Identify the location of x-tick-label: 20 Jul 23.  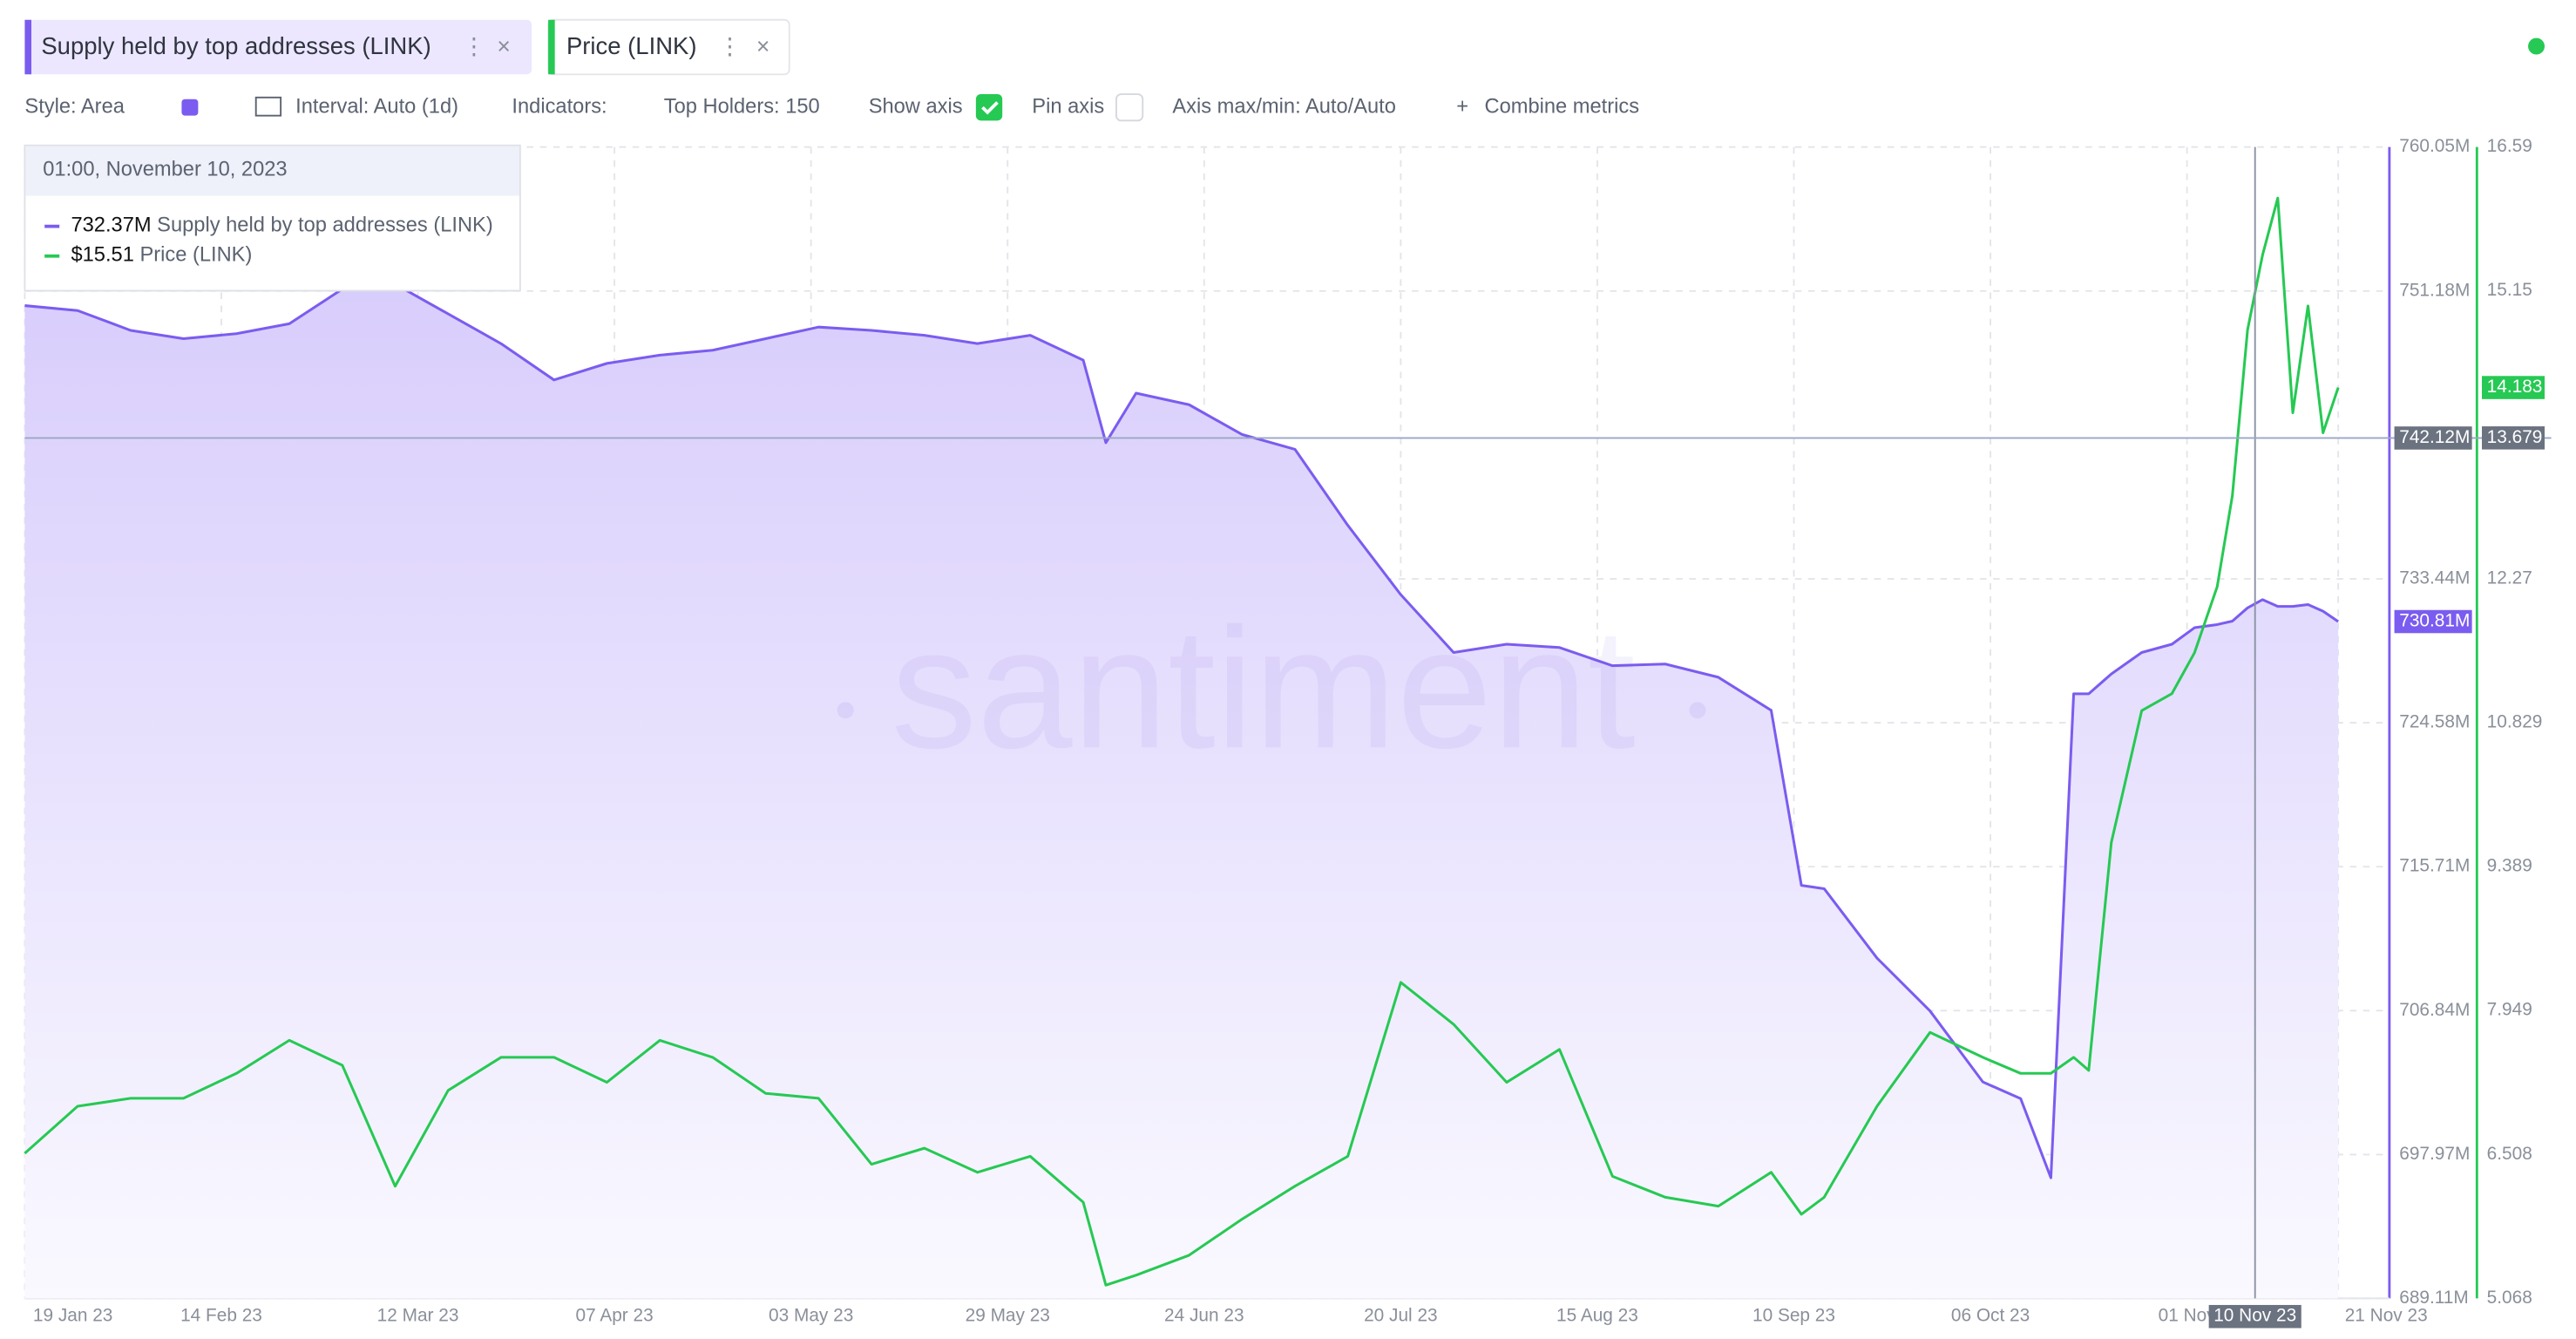
(1401, 1316).